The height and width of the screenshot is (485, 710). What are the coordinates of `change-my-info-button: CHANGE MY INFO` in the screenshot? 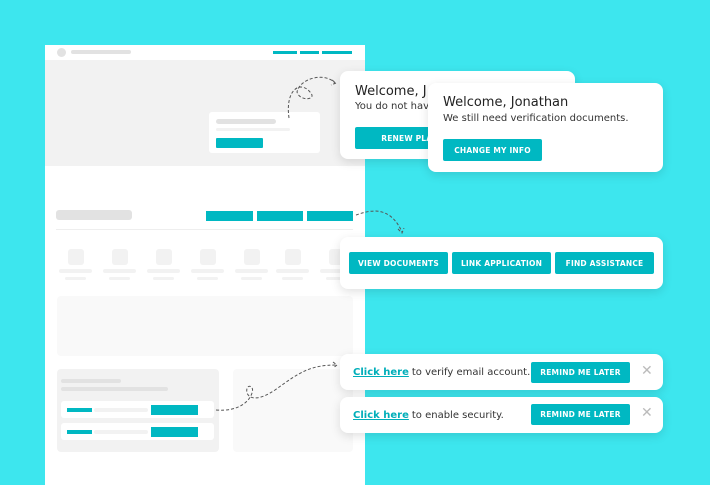 It's located at (492, 150).